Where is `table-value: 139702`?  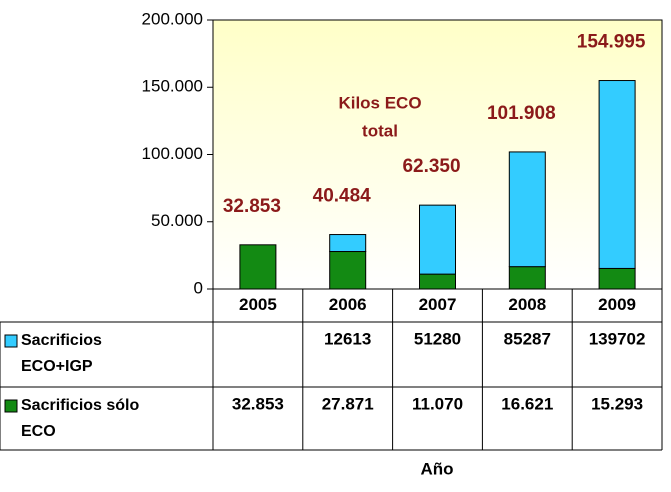 table-value: 139702 is located at coordinates (617, 338).